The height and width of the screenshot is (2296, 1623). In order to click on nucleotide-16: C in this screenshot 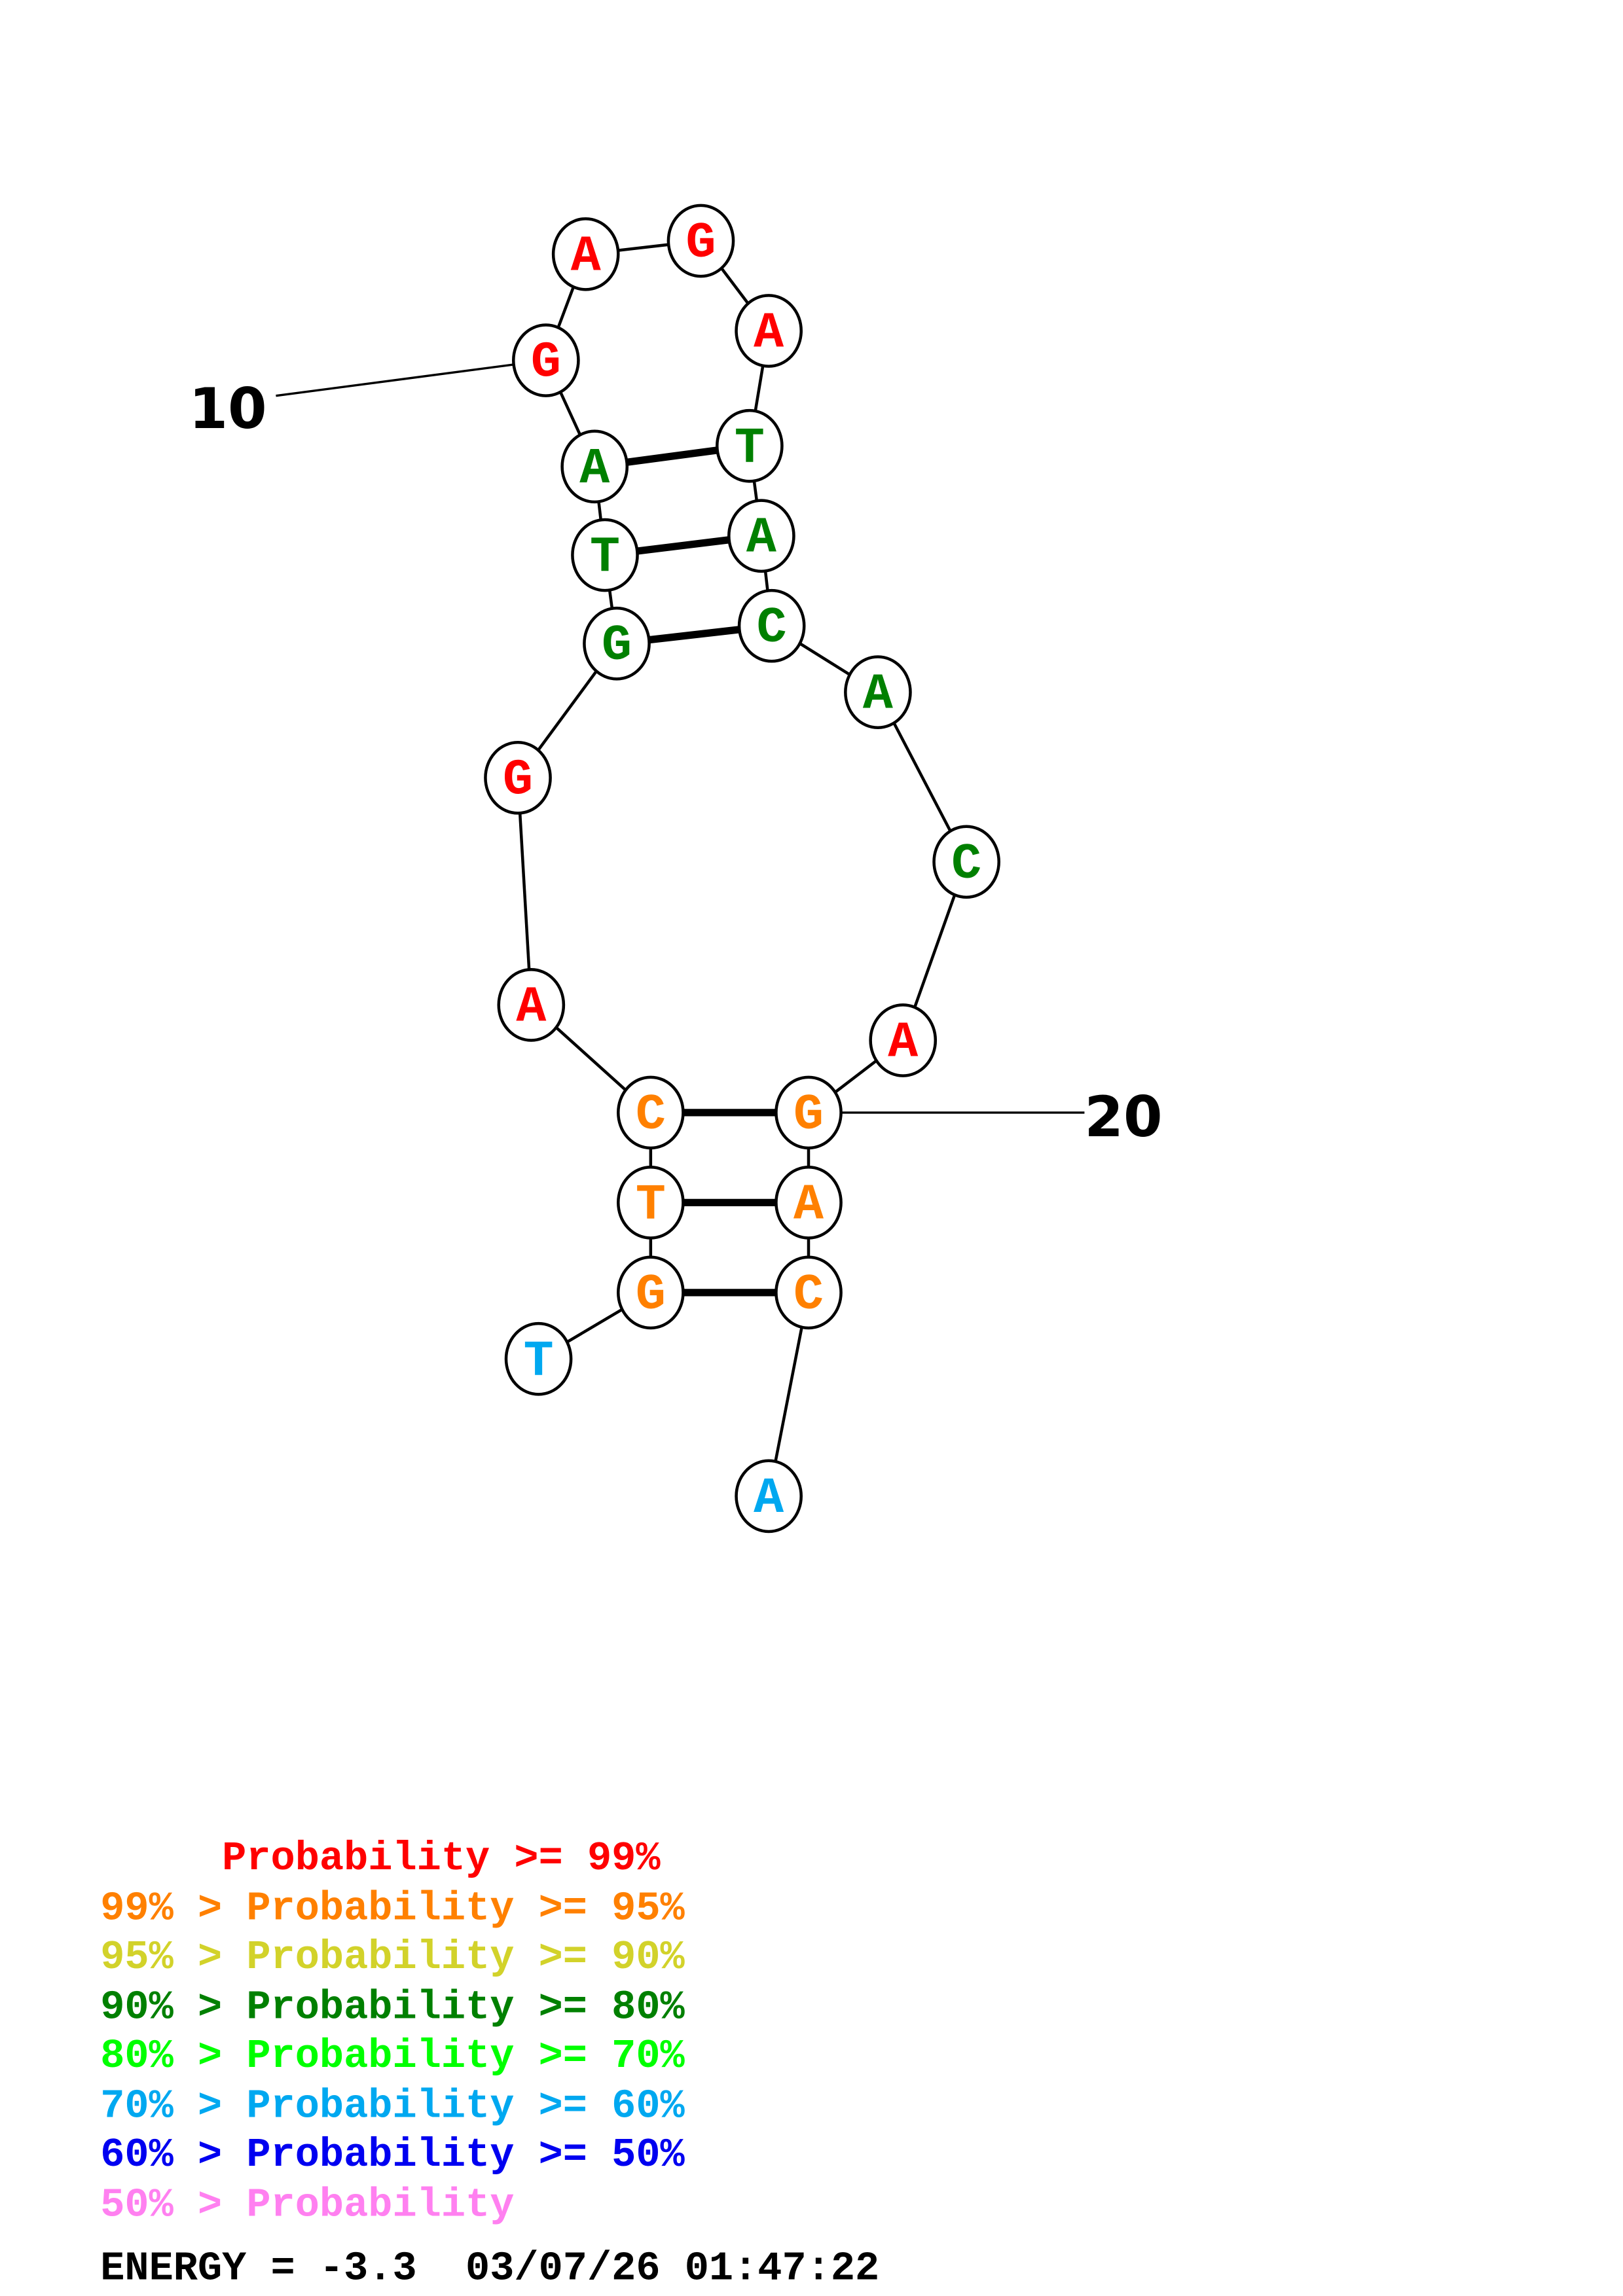, I will do `click(771, 625)`.